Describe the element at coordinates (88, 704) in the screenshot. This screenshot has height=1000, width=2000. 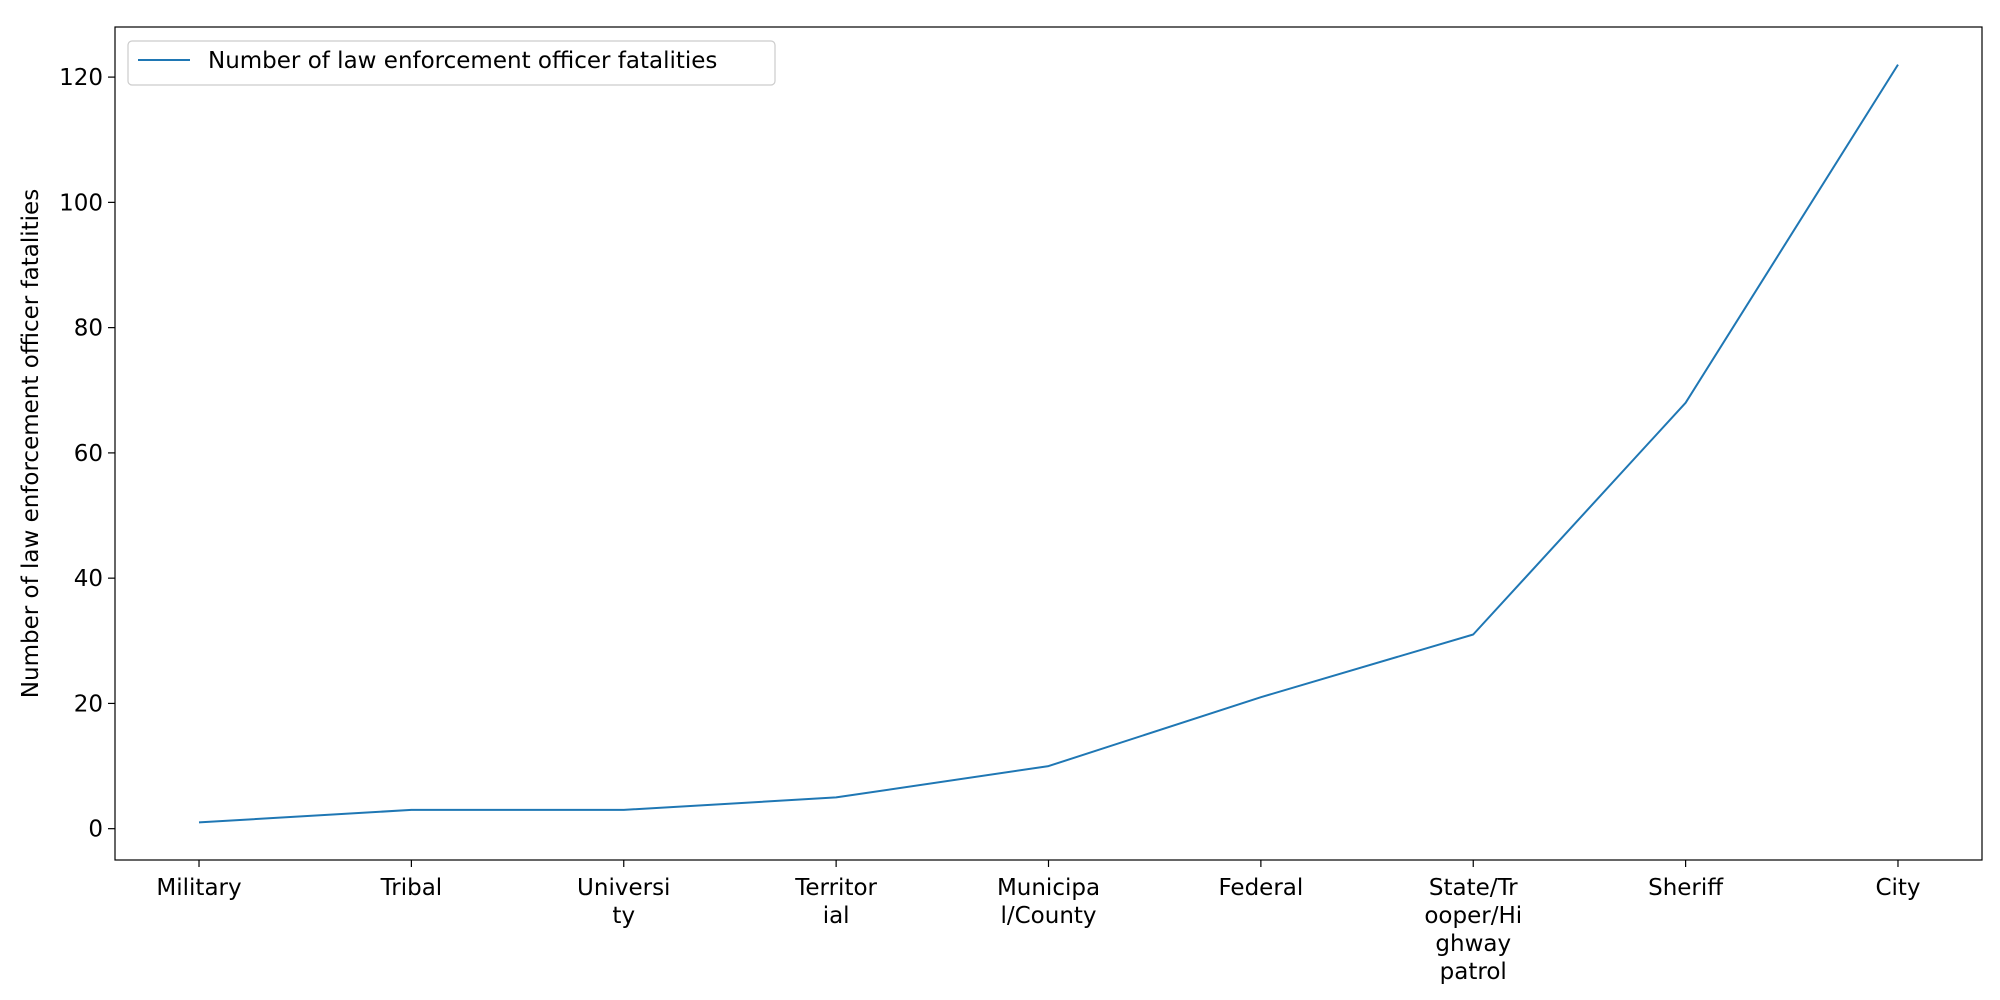
I see `y-tick-label: 20` at that location.